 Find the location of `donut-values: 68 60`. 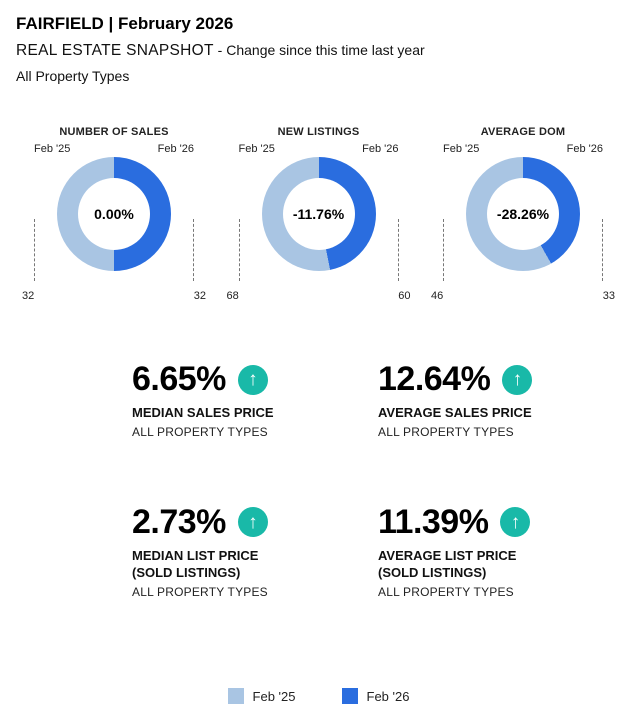

donut-values: 68 60 is located at coordinates (319, 296).